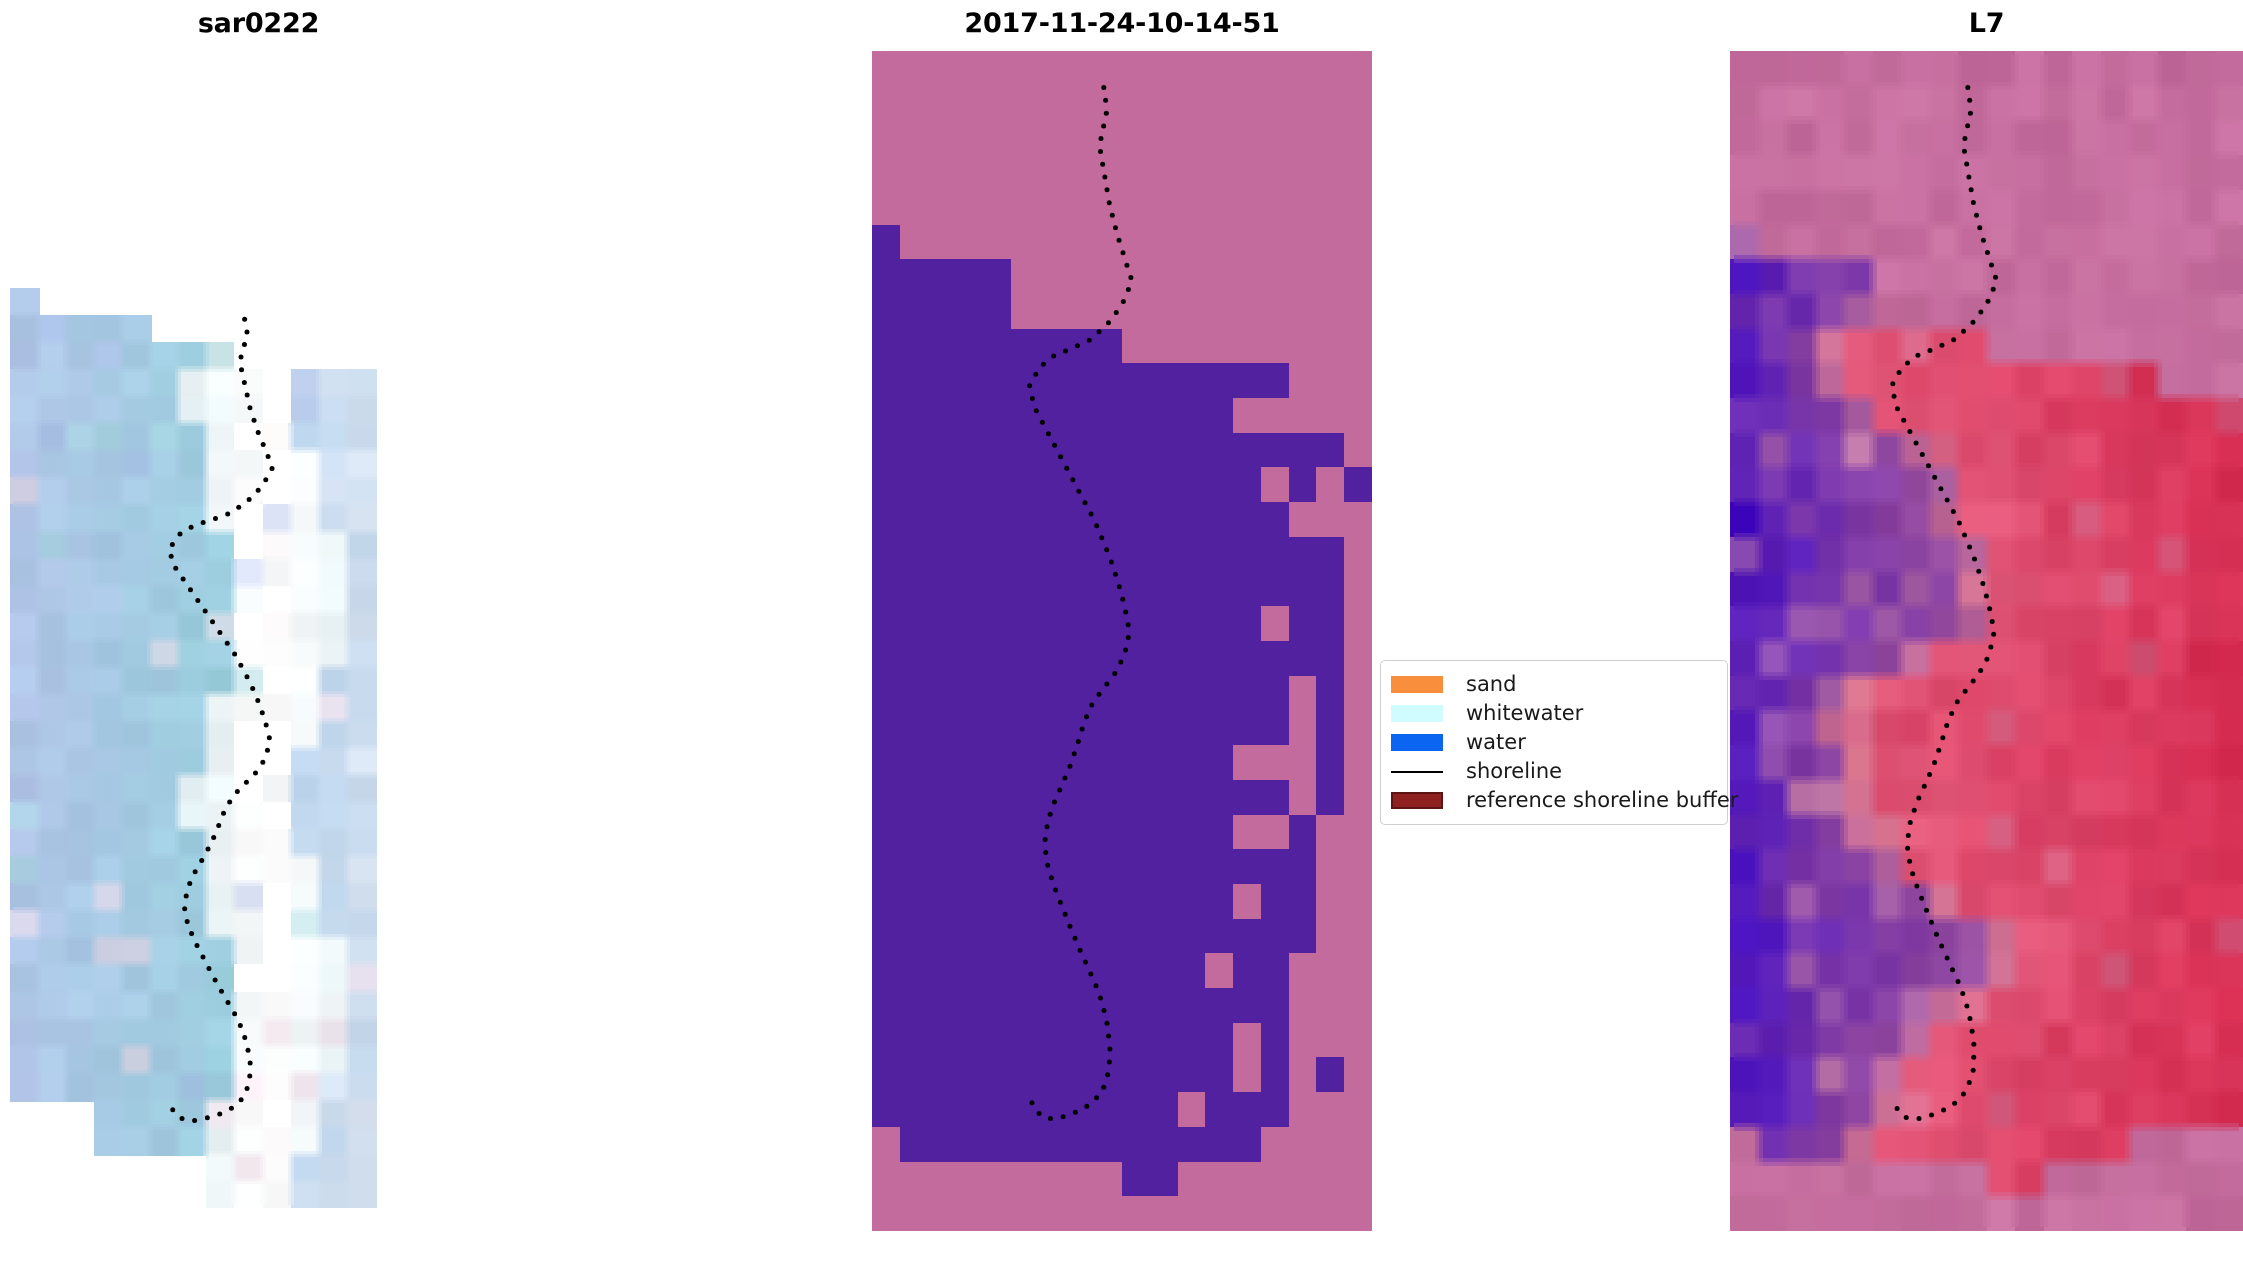 Image resolution: width=2243 pixels, height=1283 pixels. Describe the element at coordinates (1986, 23) in the screenshot. I see `page-title-l7: L7` at that location.